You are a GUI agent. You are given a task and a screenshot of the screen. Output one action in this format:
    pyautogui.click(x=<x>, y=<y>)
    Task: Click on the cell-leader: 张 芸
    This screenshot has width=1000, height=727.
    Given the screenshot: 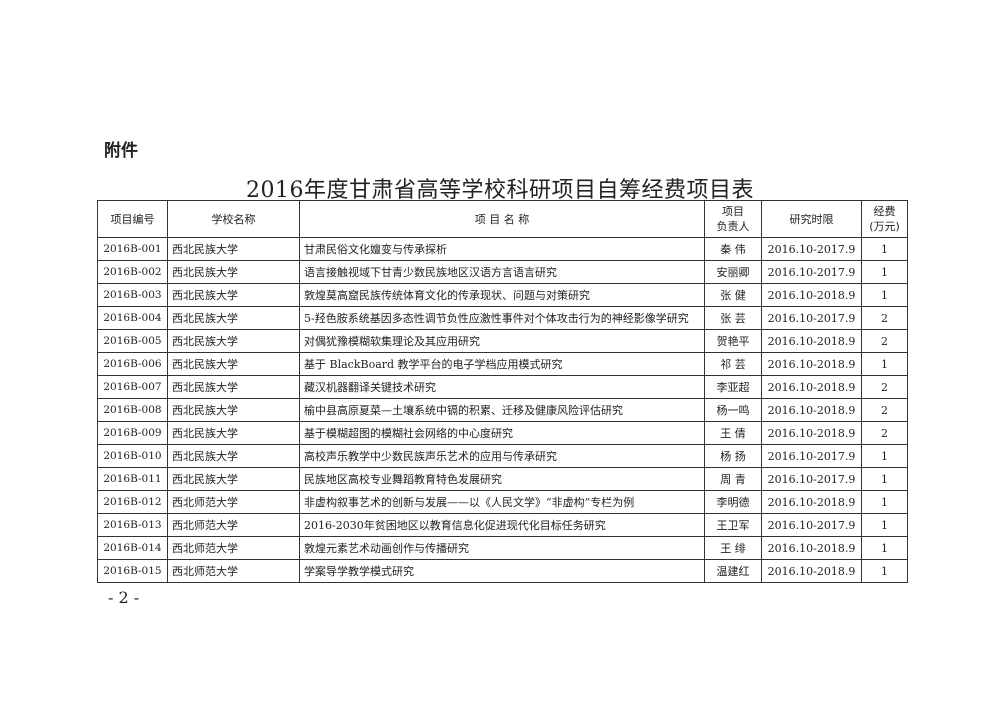 What is the action you would take?
    pyautogui.click(x=733, y=318)
    